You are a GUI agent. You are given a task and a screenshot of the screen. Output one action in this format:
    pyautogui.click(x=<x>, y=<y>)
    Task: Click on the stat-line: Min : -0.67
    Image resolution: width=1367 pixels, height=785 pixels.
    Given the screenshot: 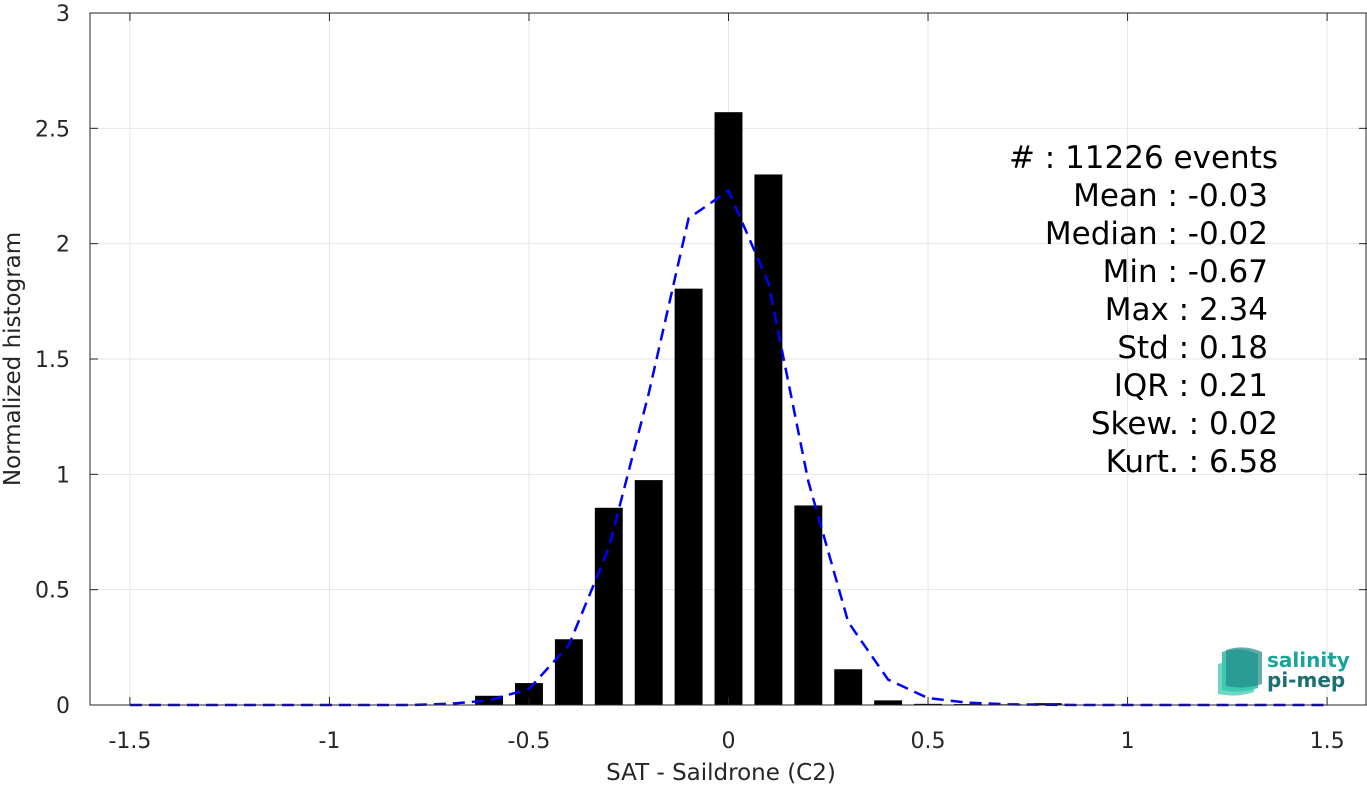 What is the action you would take?
    pyautogui.click(x=1185, y=272)
    